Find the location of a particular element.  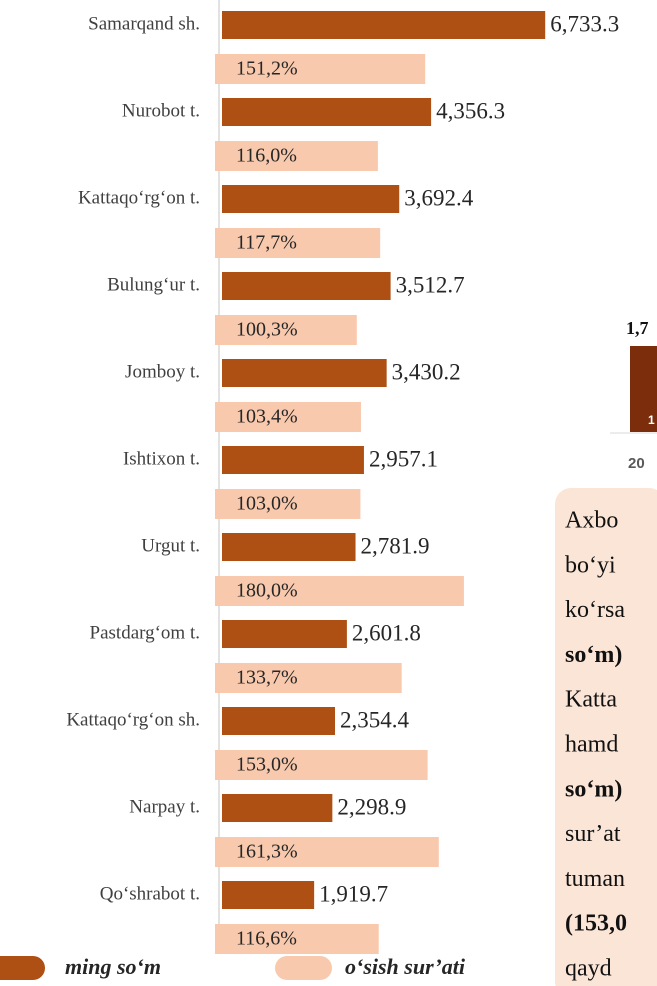

value-label: 2,298.9 is located at coordinates (371, 806).